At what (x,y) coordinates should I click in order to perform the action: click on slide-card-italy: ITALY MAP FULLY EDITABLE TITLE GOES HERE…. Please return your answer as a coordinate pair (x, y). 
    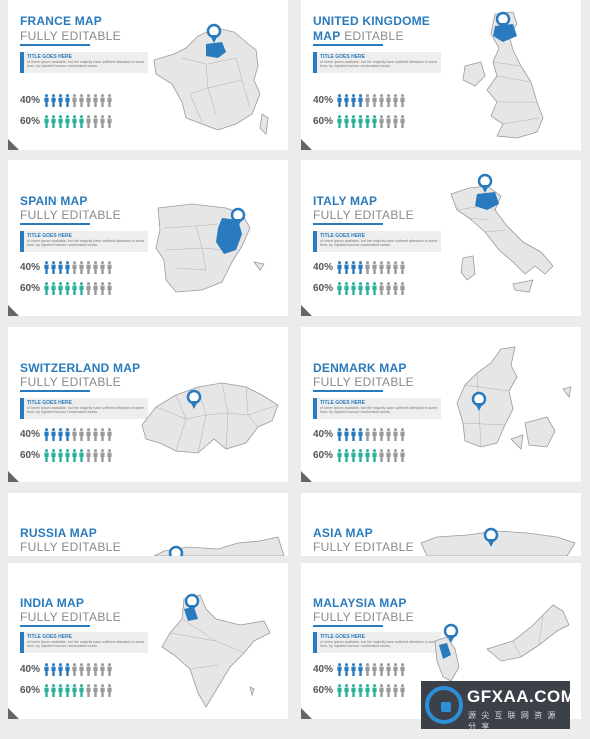
    Looking at the image, I should click on (441, 238).